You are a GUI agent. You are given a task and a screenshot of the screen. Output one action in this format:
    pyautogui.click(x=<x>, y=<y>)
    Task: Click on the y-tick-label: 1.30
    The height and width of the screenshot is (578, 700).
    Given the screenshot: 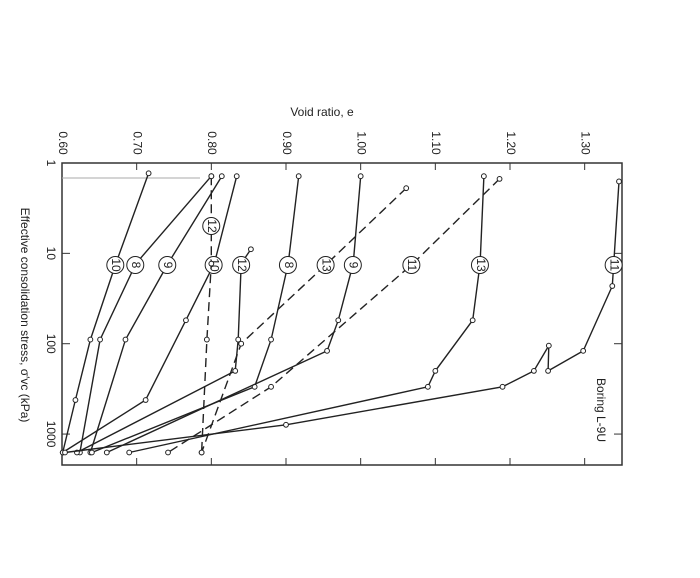 What is the action you would take?
    pyautogui.click(x=585, y=143)
    